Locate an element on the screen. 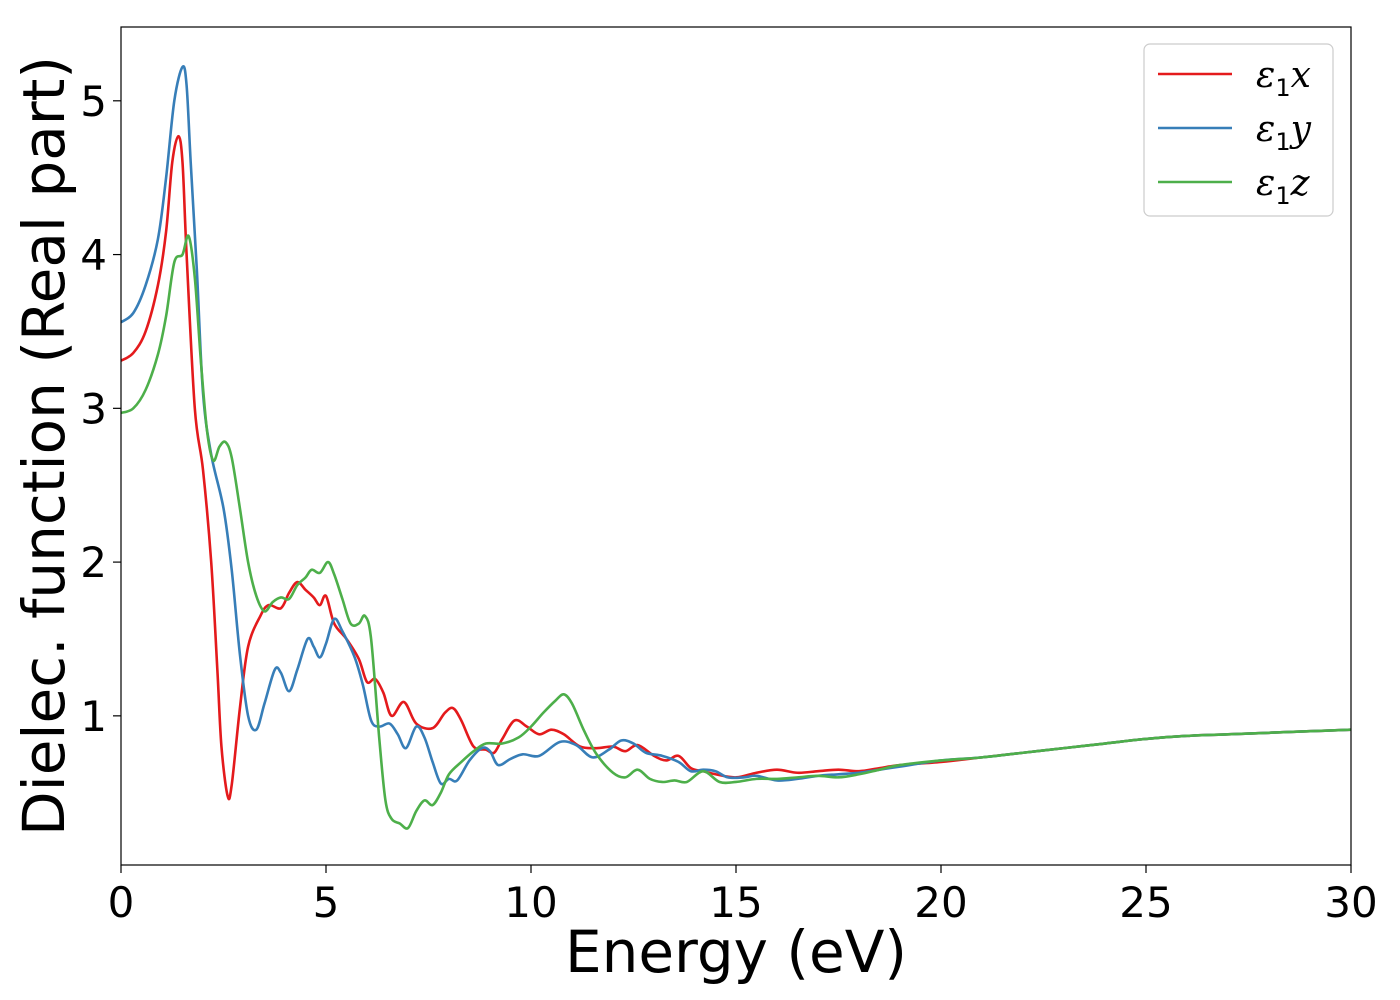  y-tick-label: 5 is located at coordinates (93, 101).